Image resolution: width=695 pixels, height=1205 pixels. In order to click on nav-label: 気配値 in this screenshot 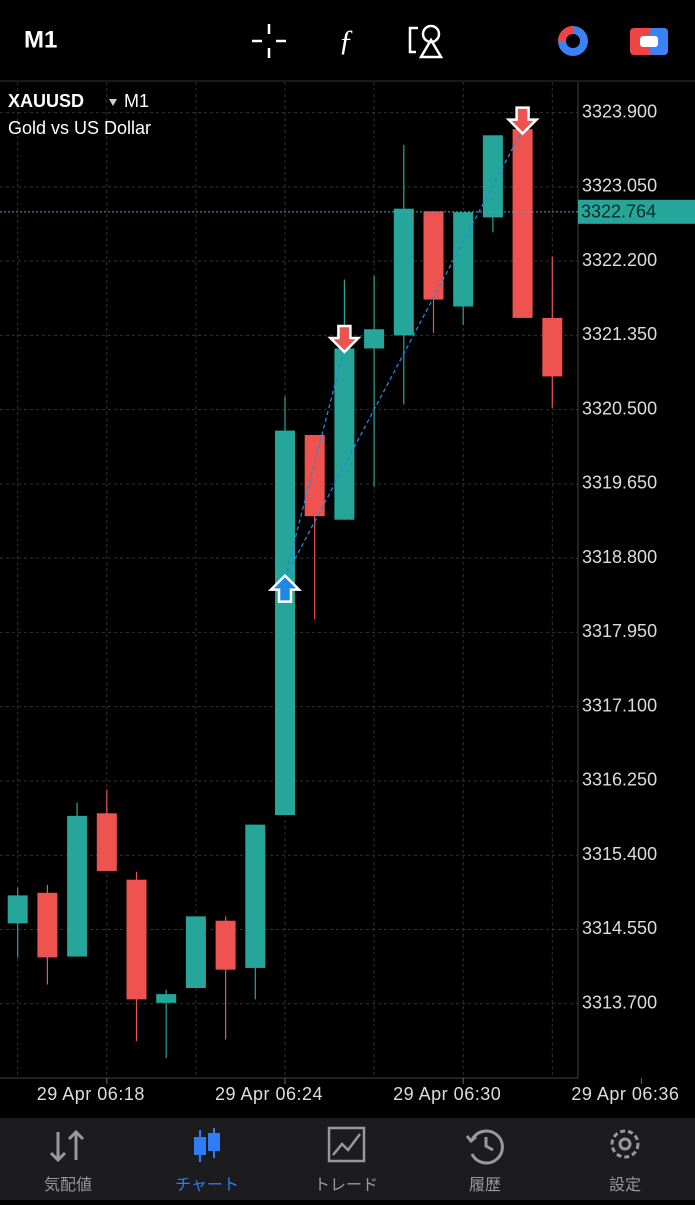, I will do `click(68, 1185)`.